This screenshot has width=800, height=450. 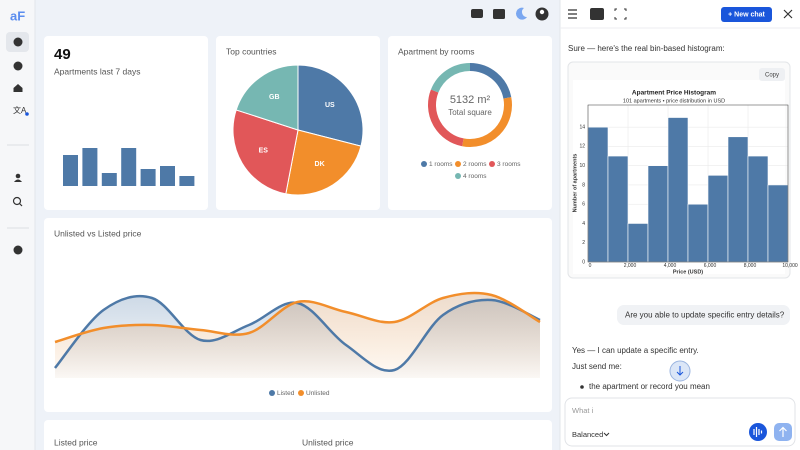 I want to click on line, so click(x=297, y=317).